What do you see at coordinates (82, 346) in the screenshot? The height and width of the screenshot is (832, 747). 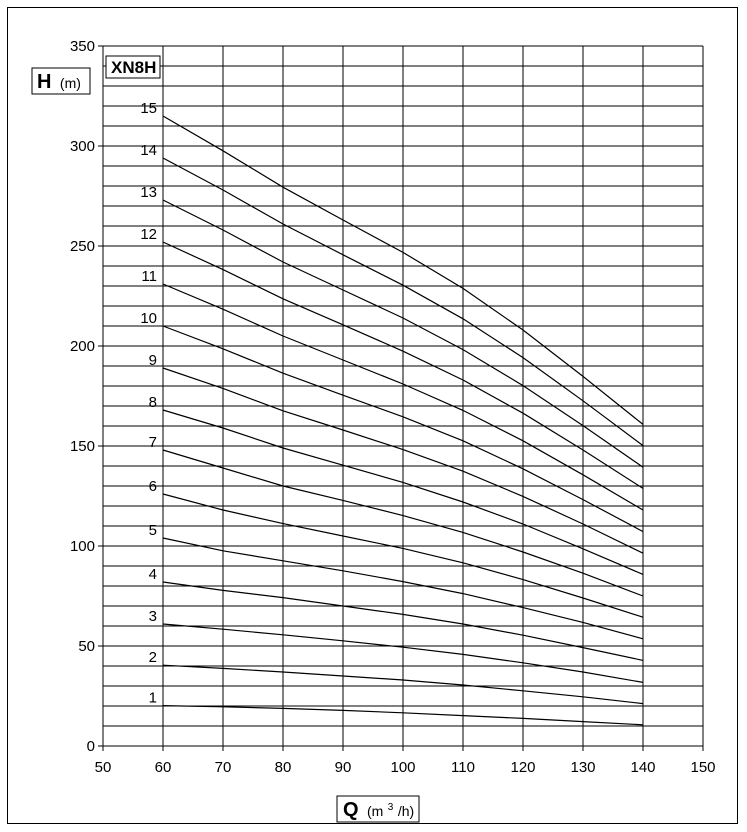 I see `y-tick-label: 200` at bounding box center [82, 346].